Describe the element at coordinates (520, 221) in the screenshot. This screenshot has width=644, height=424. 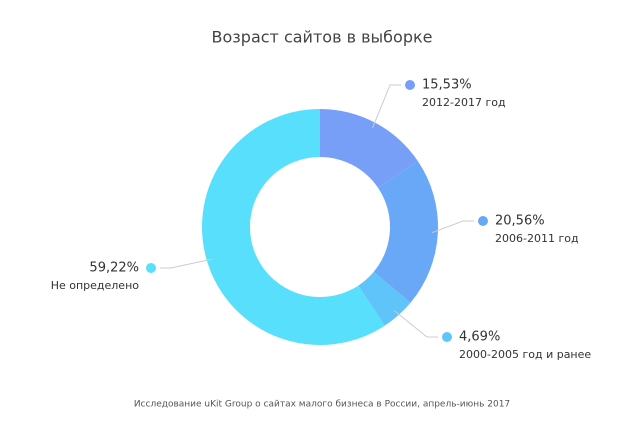
I see `value-label: 20,56%` at that location.